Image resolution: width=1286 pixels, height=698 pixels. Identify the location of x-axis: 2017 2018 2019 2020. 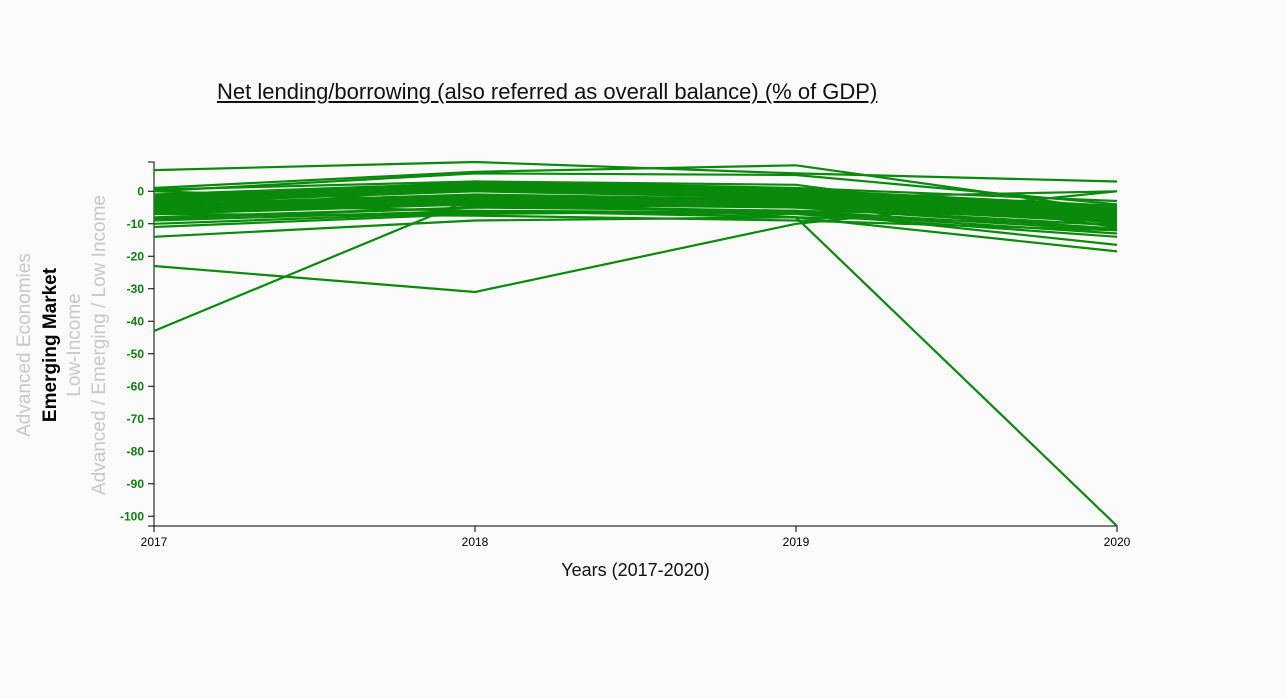
(636, 537).